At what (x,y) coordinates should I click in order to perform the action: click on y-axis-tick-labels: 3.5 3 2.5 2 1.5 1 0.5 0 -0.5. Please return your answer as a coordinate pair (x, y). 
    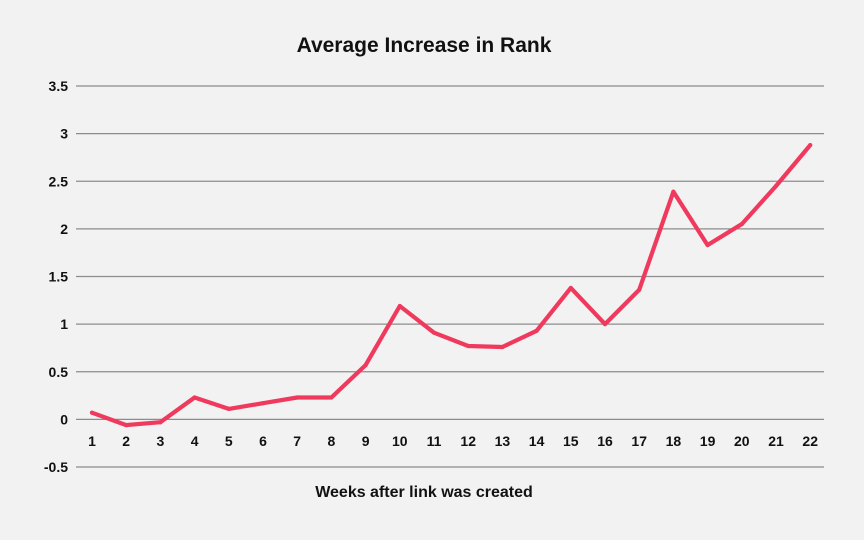
    Looking at the image, I should click on (56, 276).